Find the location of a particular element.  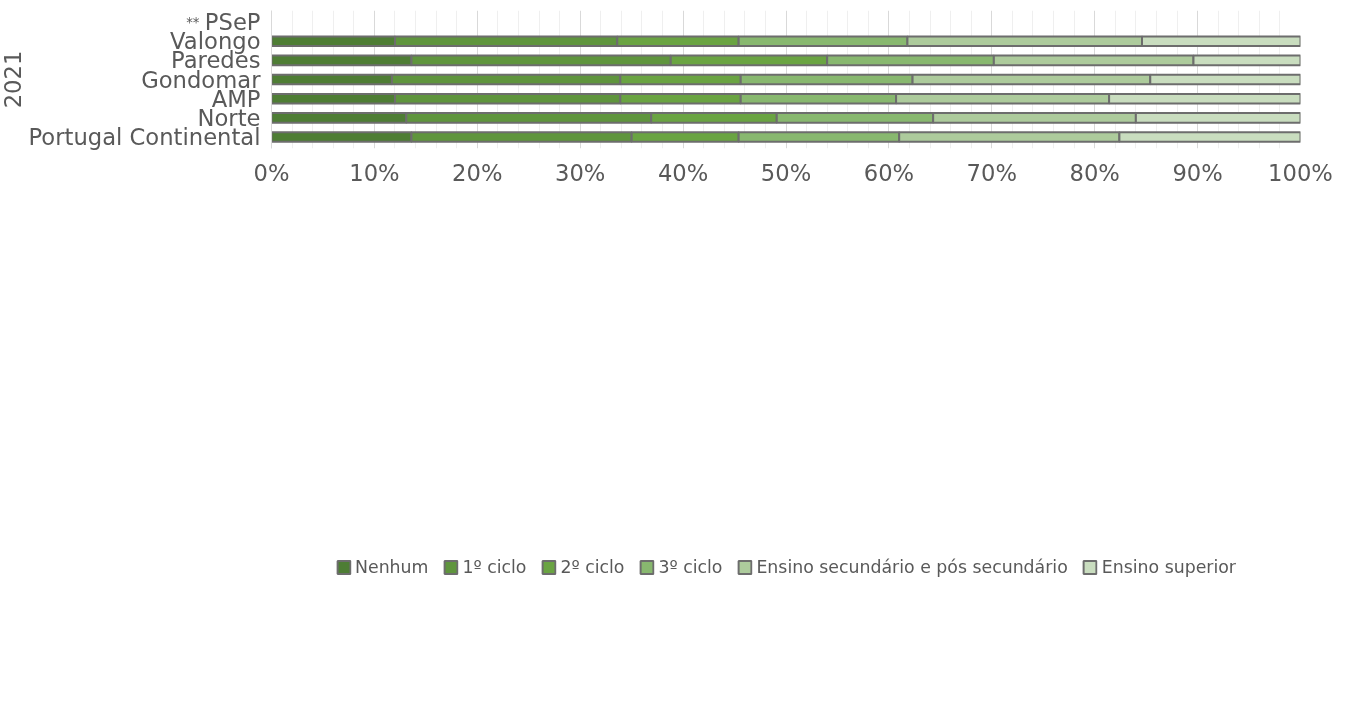

y-tick-label: PSeP is located at coordinates (232, 22).